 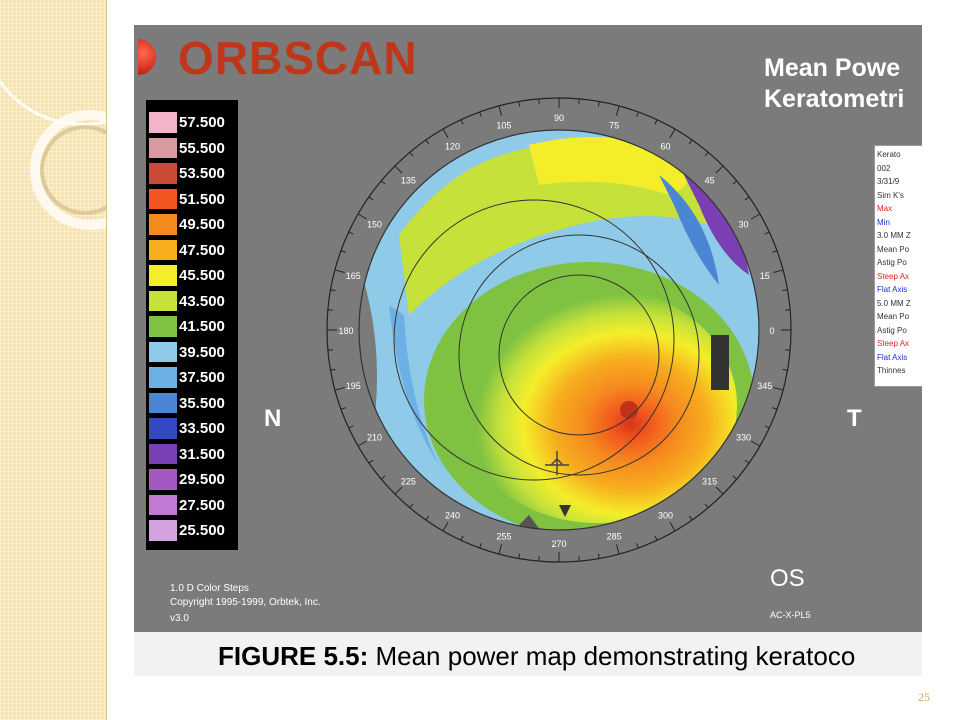 I want to click on side-panel-line: Thinnes, so click(x=891, y=370).